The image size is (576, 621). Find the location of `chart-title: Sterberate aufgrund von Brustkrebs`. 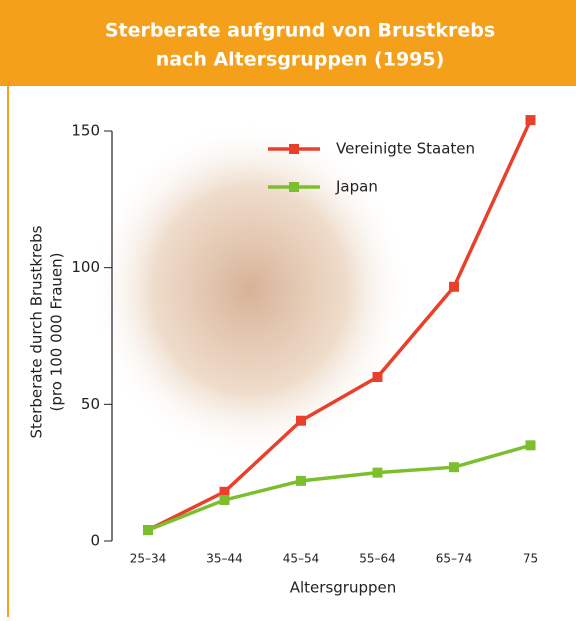

chart-title: Sterberate aufgrund von Brustkrebs is located at coordinates (300, 31).